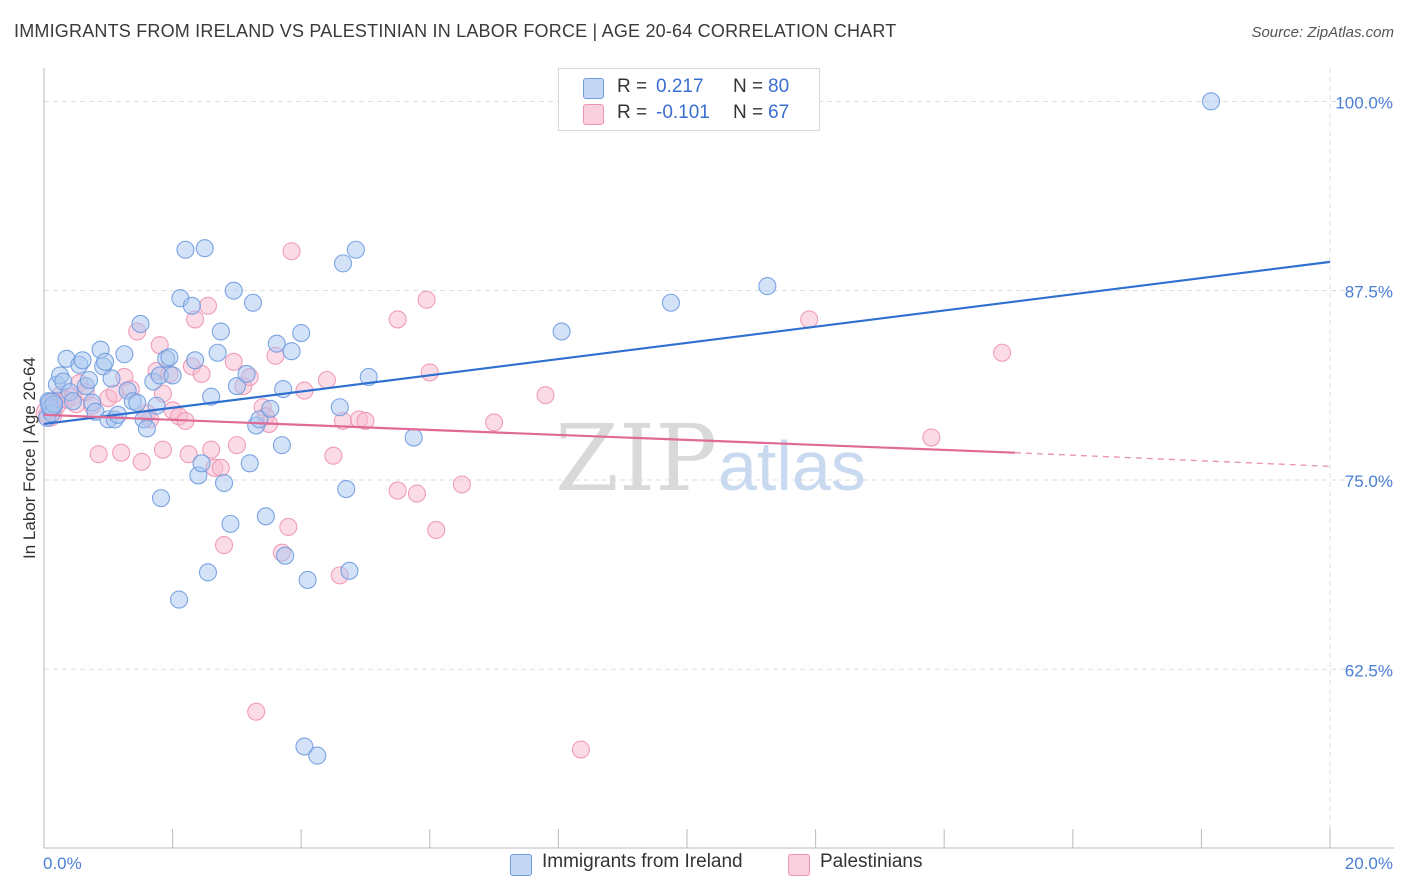 This screenshot has width=1406, height=892. What do you see at coordinates (689, 99) in the screenshot?
I see `correlation-legend: R = 0.217 N = 80 R = -0.101 N = 67` at bounding box center [689, 99].